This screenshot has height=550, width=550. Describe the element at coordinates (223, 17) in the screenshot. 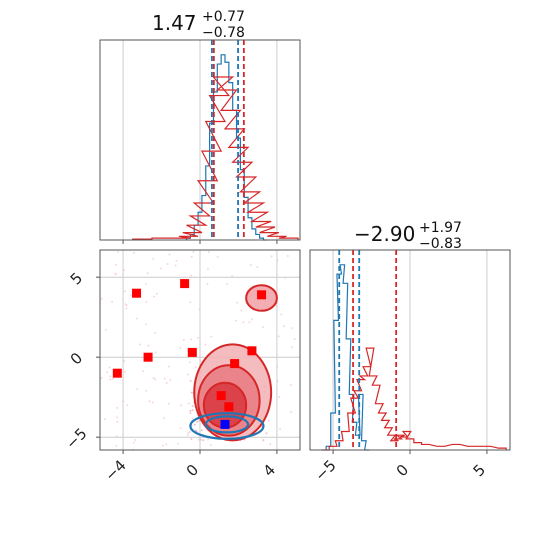

I see `title-1-plus: +0.77` at that location.